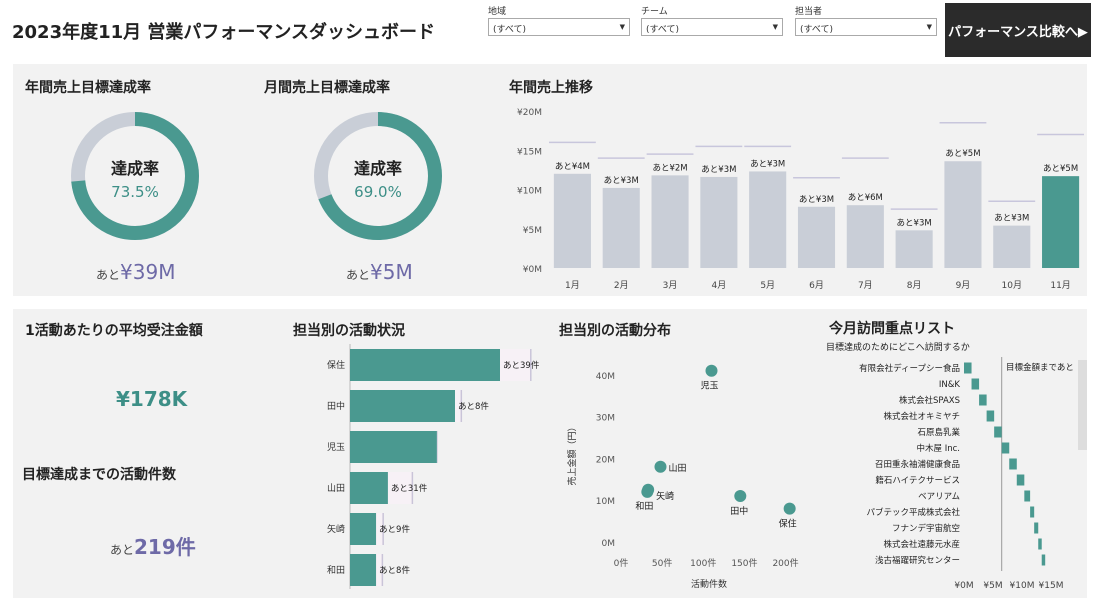  What do you see at coordinates (336, 529) in the screenshot?
I see `y-tick-label: 矢崎` at bounding box center [336, 529].